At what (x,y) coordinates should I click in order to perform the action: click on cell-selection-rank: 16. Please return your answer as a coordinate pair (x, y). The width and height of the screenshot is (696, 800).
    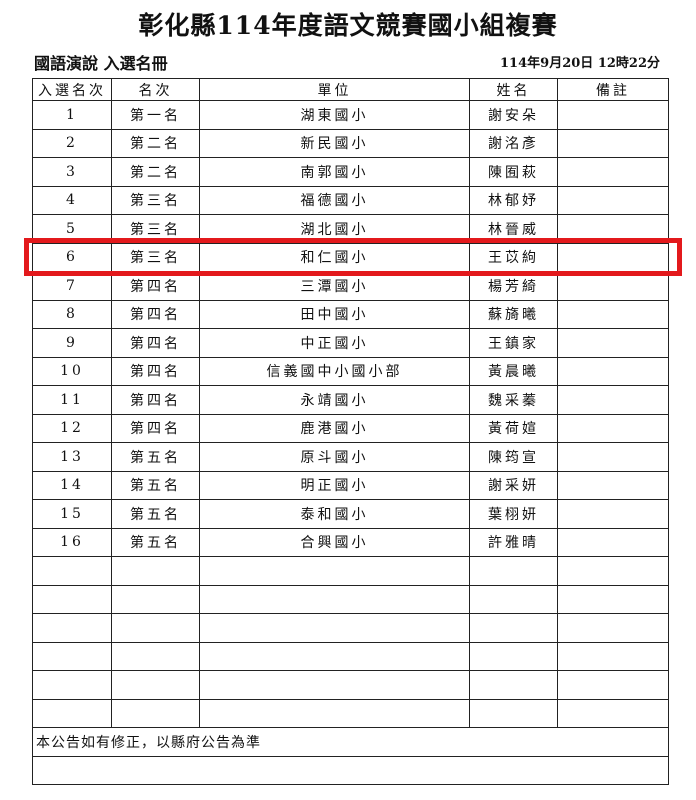
    Looking at the image, I should click on (72, 542).